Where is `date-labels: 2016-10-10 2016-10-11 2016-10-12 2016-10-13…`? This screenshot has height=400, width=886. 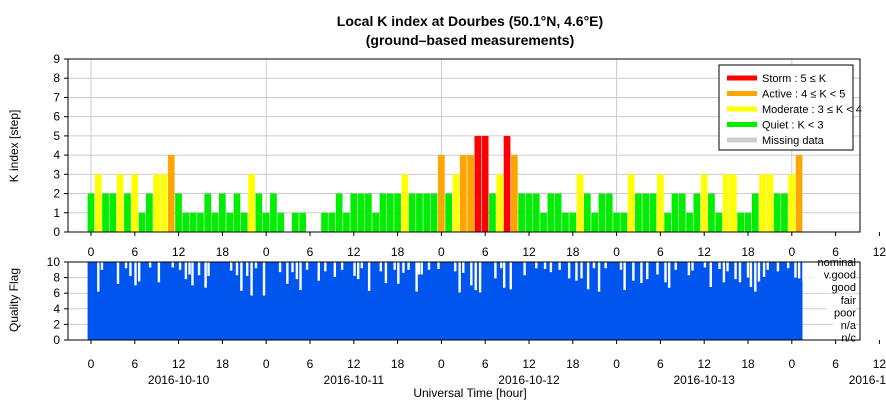 date-labels: 2016-10-10 2016-10-11 2016-10-12 2016-10-13… is located at coordinates (517, 380).